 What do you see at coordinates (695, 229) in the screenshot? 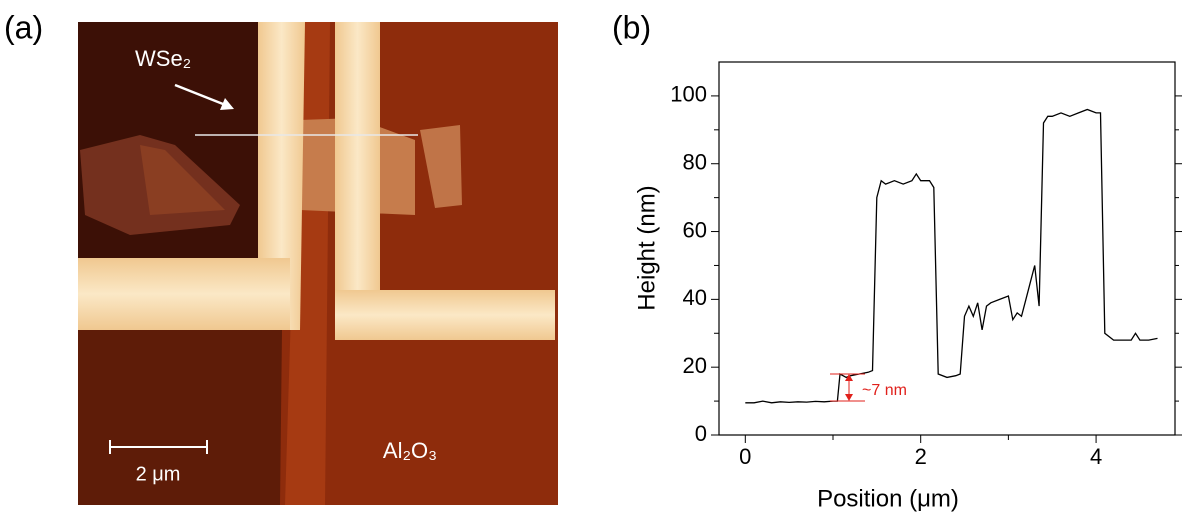
I see `y-tick-label: 60` at bounding box center [695, 229].